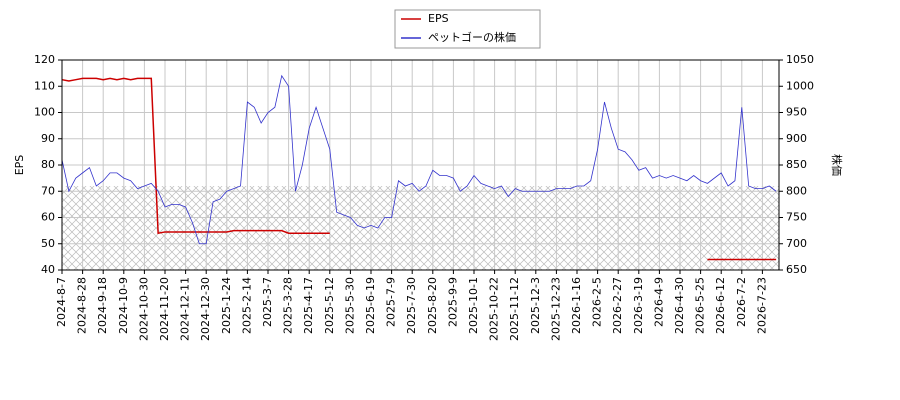 The image size is (900, 400). Describe the element at coordinates (473, 305) in the screenshot. I see `x-tick-label: 2025-10-1` at that location.